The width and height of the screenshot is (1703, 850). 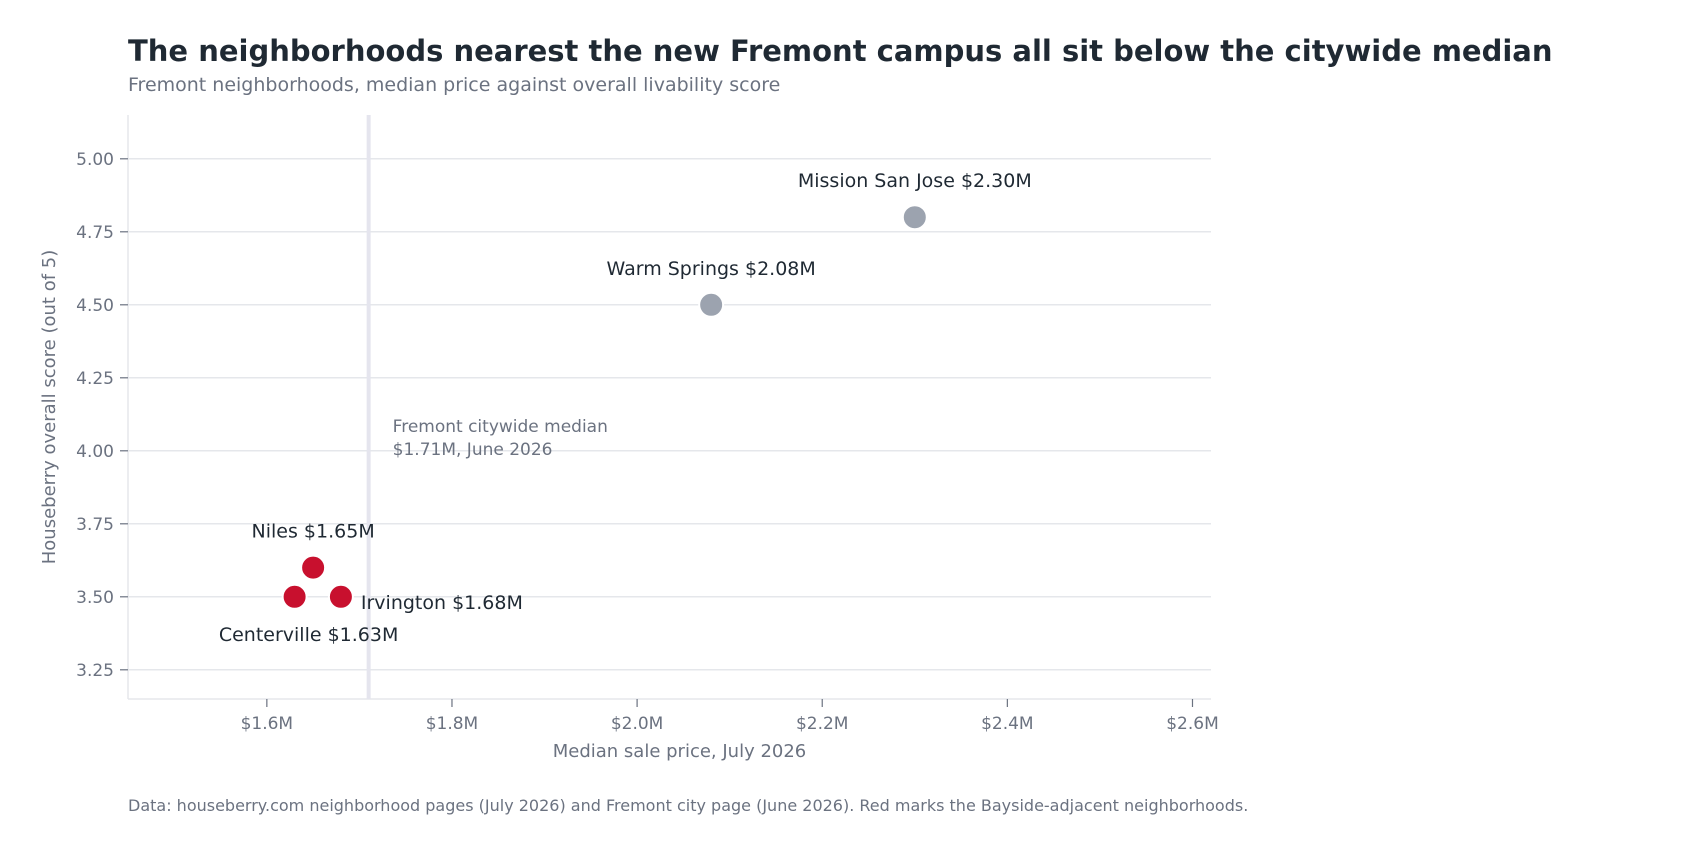 I want to click on point-mission-san-jose, so click(x=914, y=217).